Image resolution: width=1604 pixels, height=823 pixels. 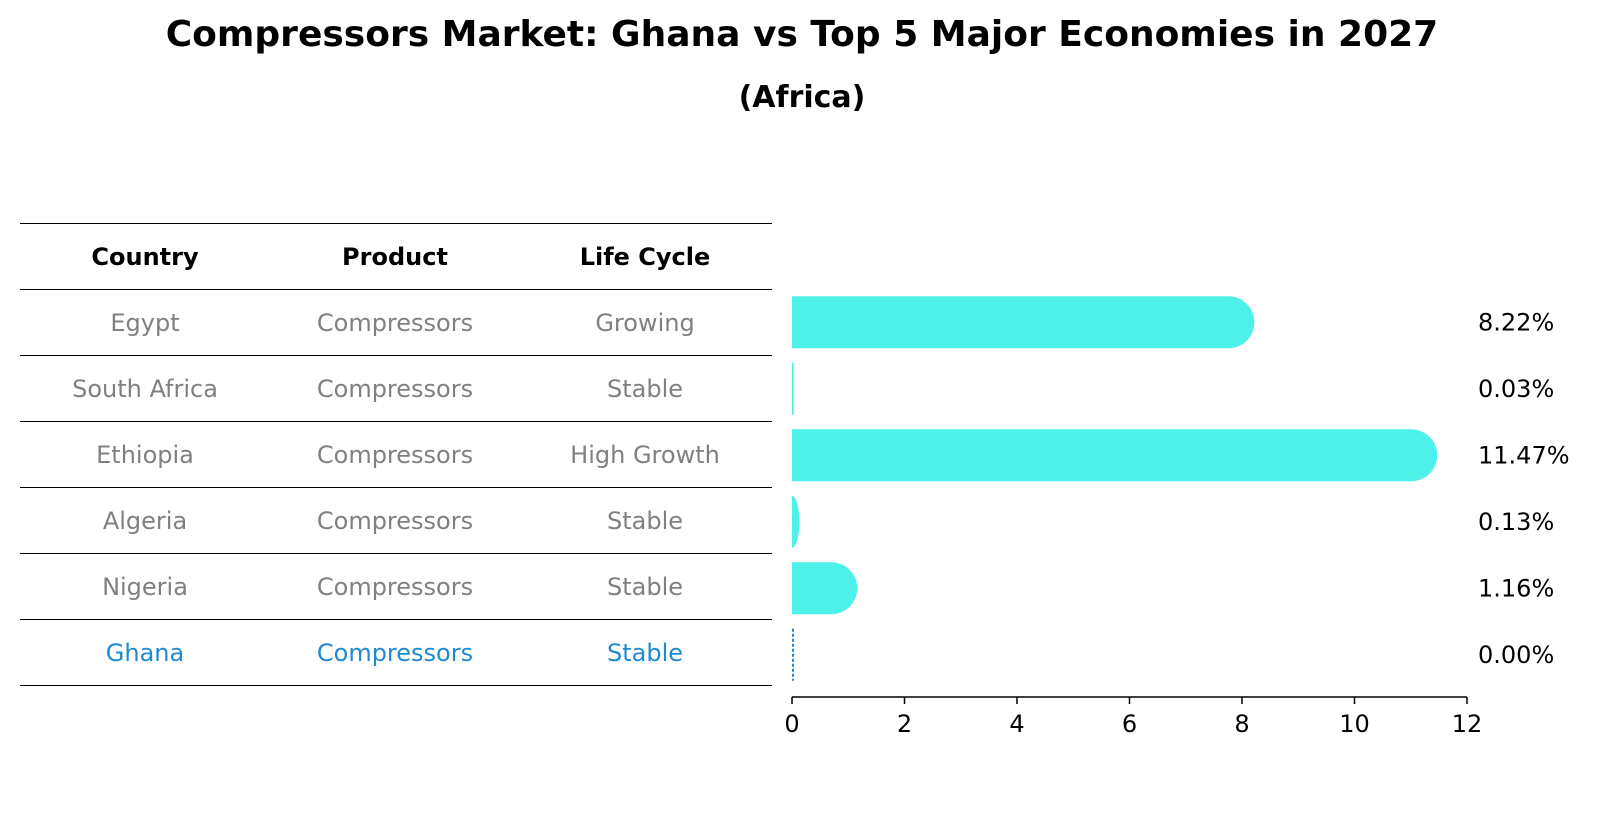 What do you see at coordinates (802, 97) in the screenshot?
I see `chart-subtitle: (Africa)` at bounding box center [802, 97].